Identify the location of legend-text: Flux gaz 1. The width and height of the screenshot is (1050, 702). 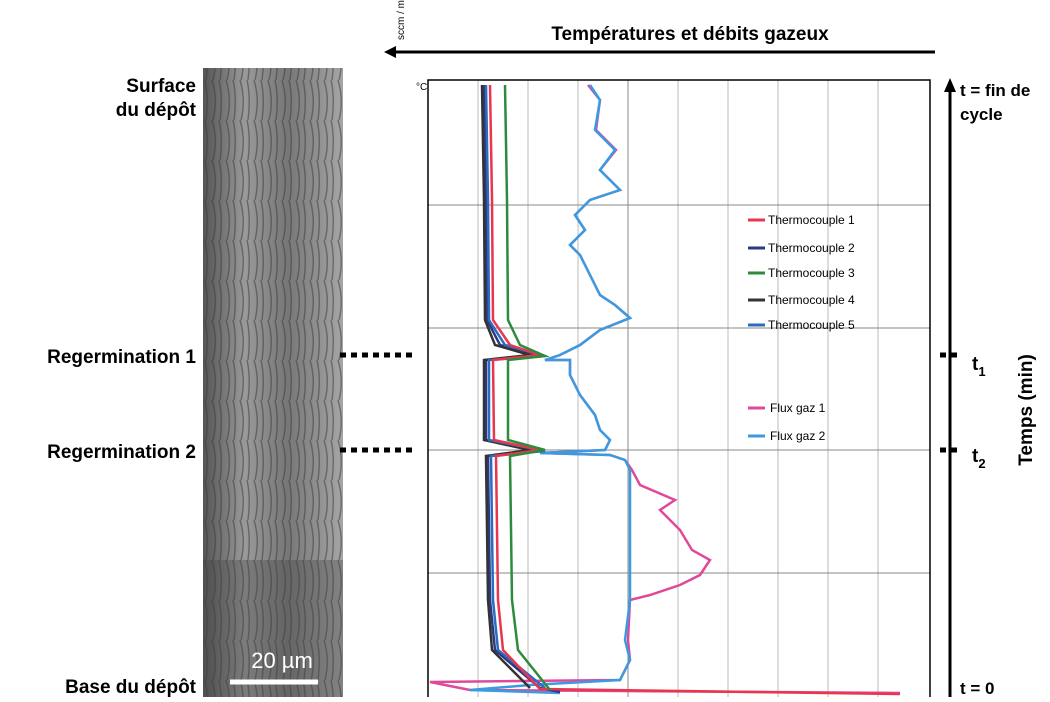
(798, 408).